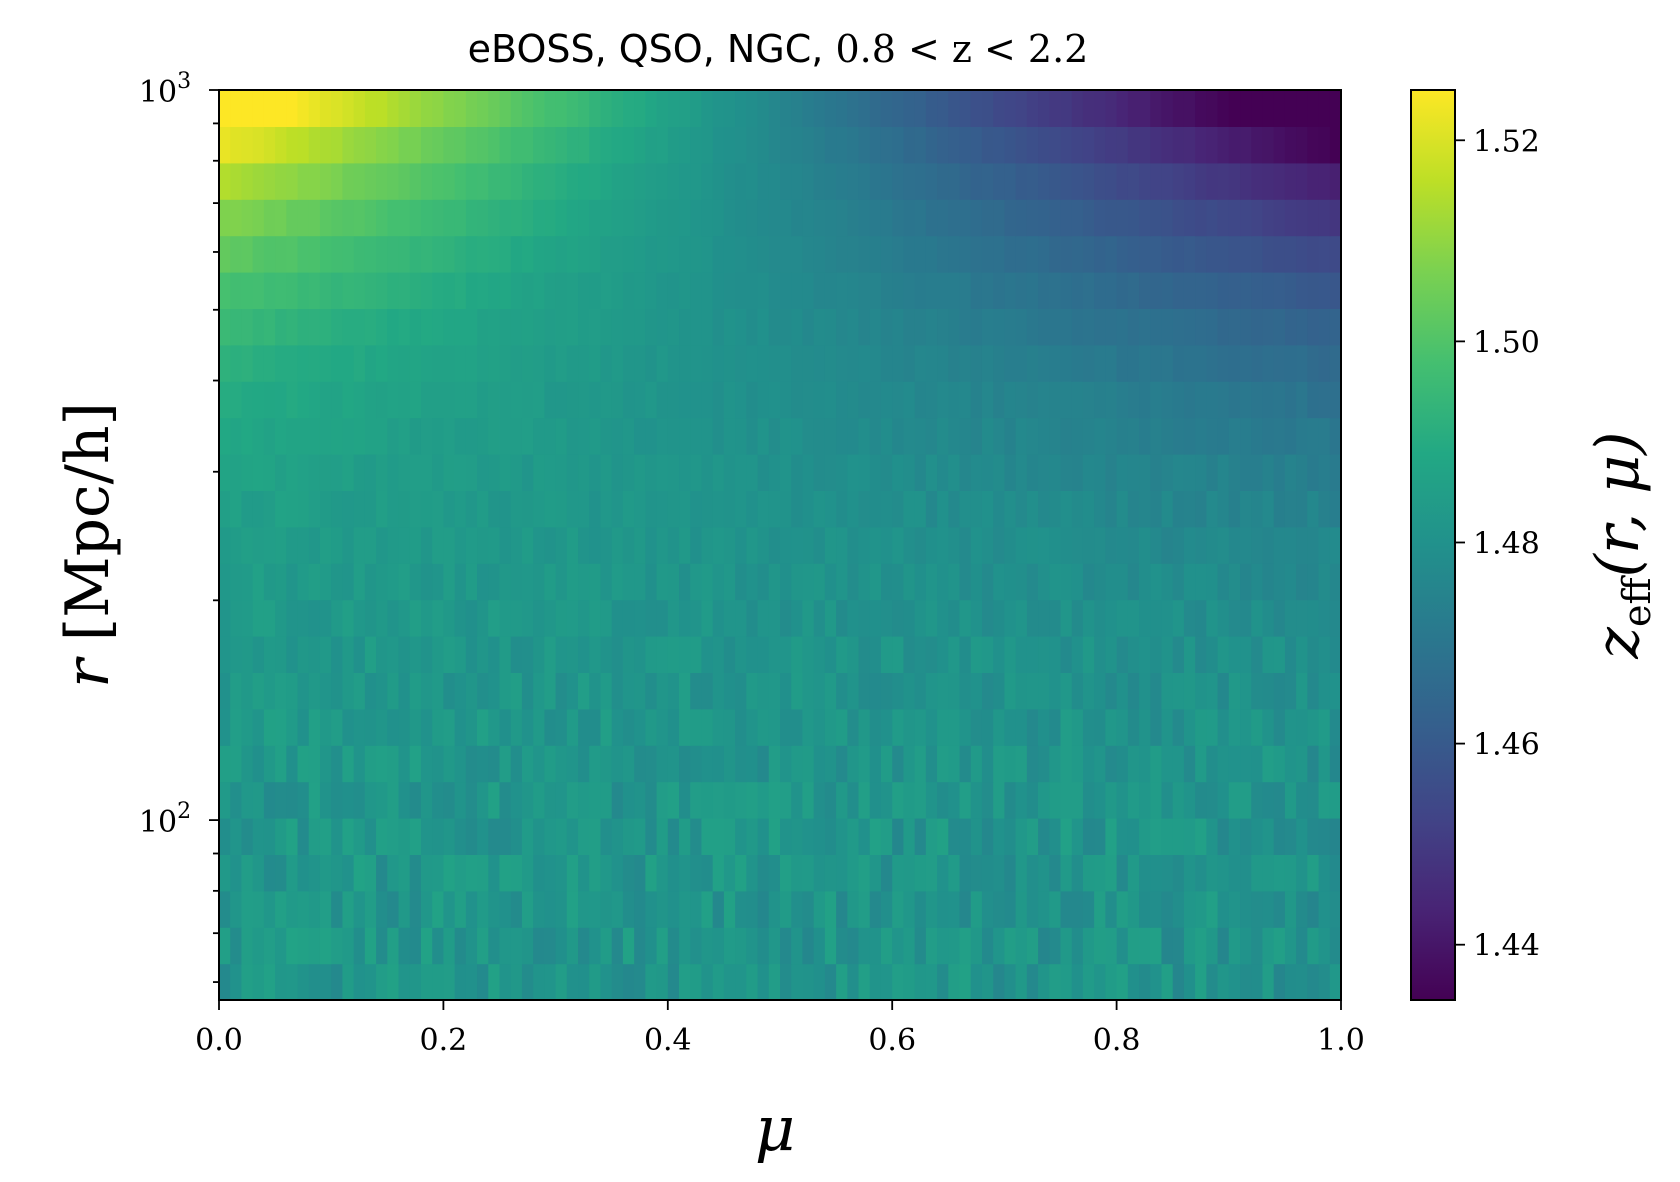 The width and height of the screenshot is (1680, 1182). What do you see at coordinates (1506, 946) in the screenshot?
I see `colorbar-tick-label: 1.44` at bounding box center [1506, 946].